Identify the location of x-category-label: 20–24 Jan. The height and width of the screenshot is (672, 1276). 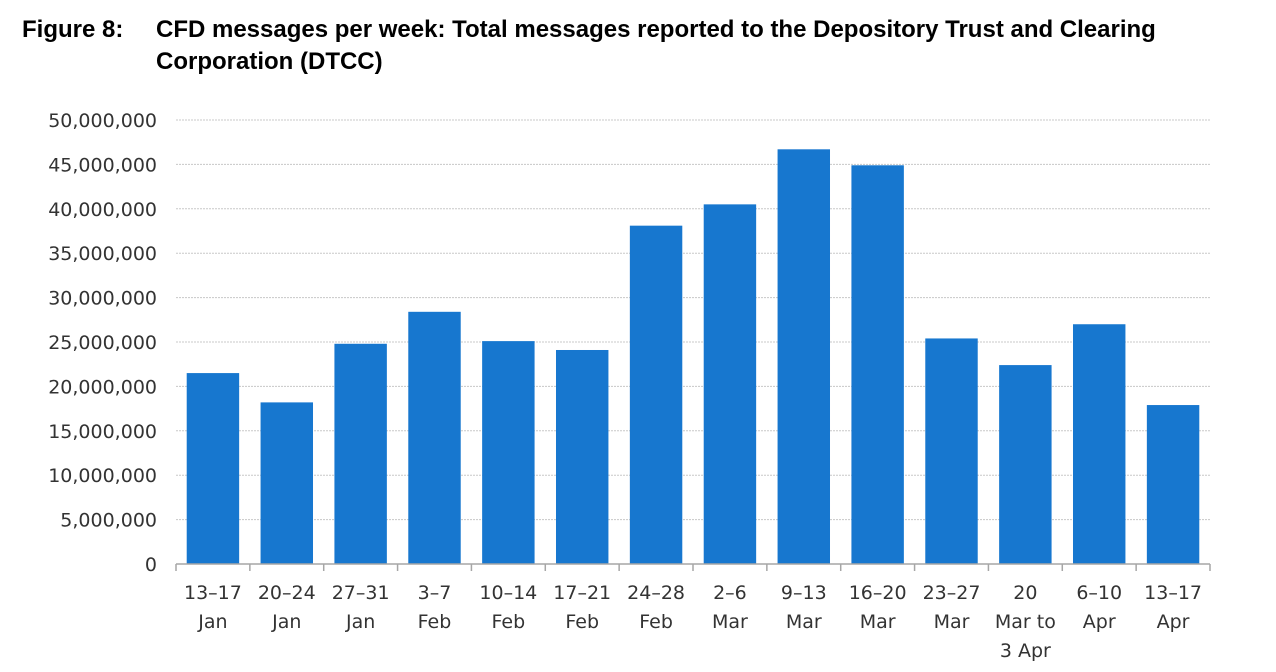
(287, 607).